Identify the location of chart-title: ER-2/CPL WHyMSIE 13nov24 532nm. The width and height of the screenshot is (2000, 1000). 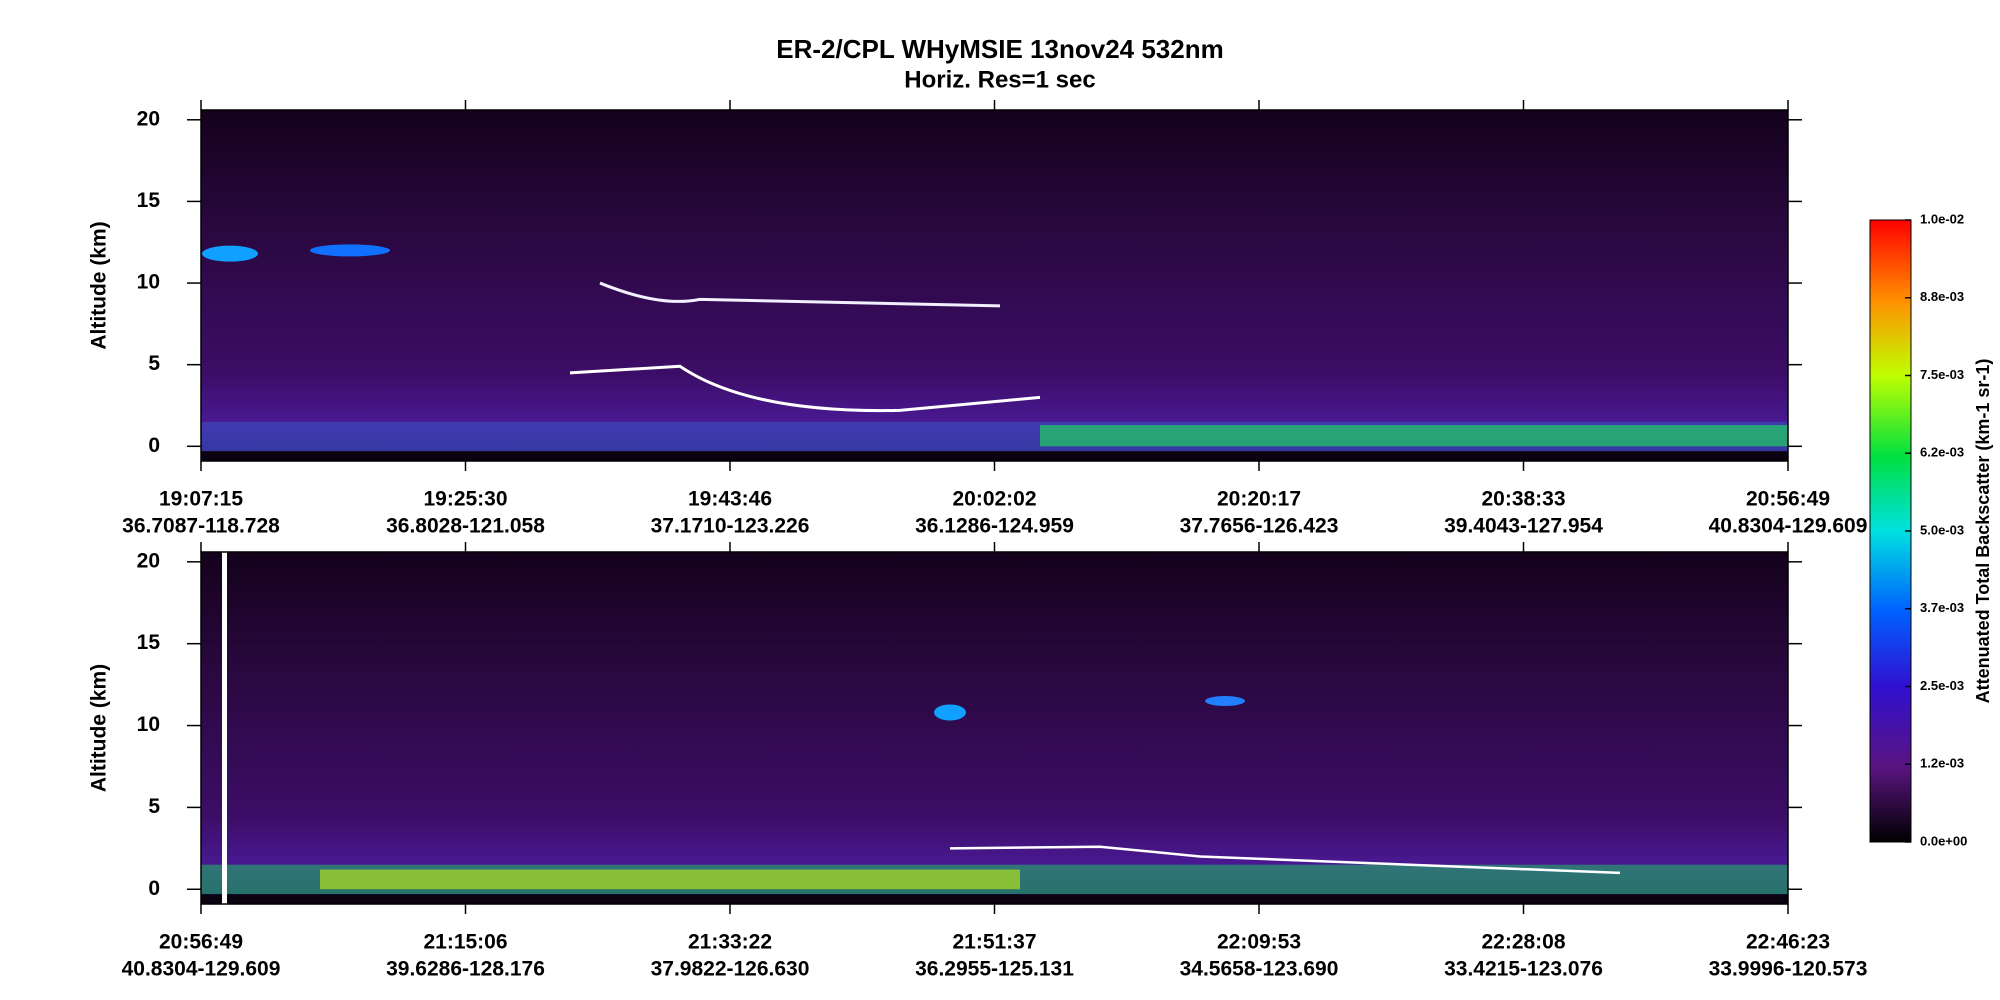
(999, 49).